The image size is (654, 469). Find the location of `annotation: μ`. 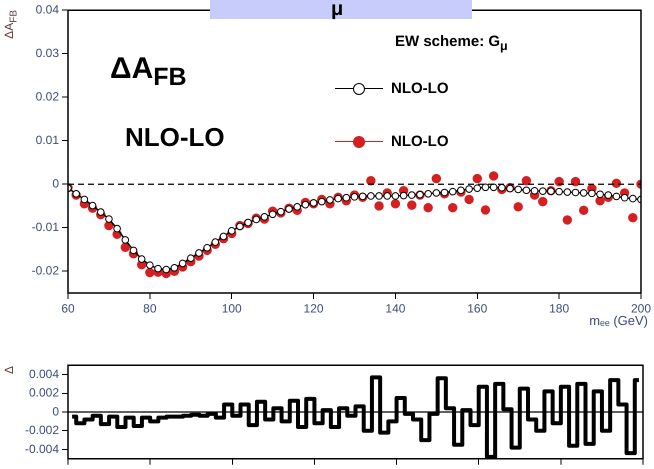

annotation: μ is located at coordinates (337, 10).